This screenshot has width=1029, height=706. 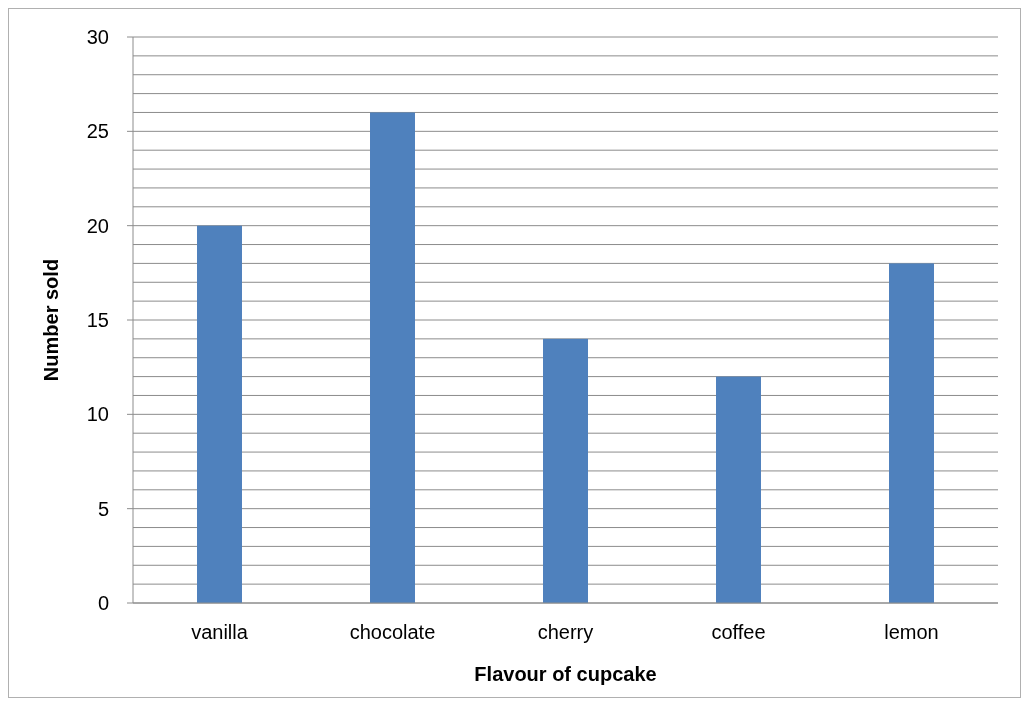 What do you see at coordinates (97, 414) in the screenshot?
I see `y-tick-label: 10` at bounding box center [97, 414].